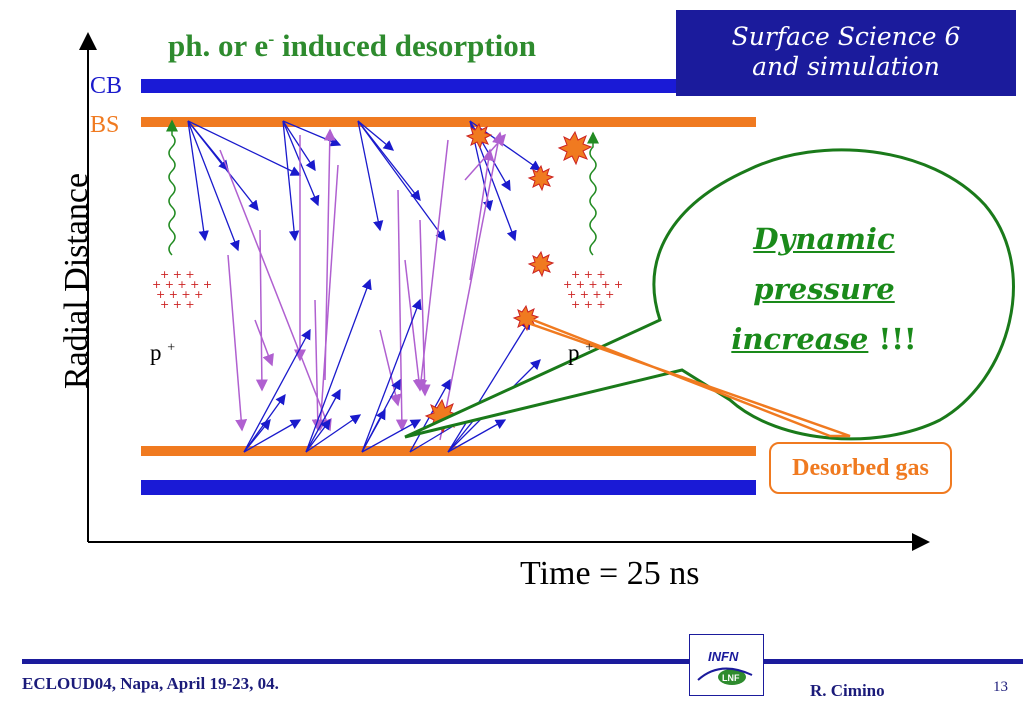 This screenshot has height=708, width=1023. Describe the element at coordinates (392, 365) in the screenshot. I see `electron-tracks-bottom` at that location.